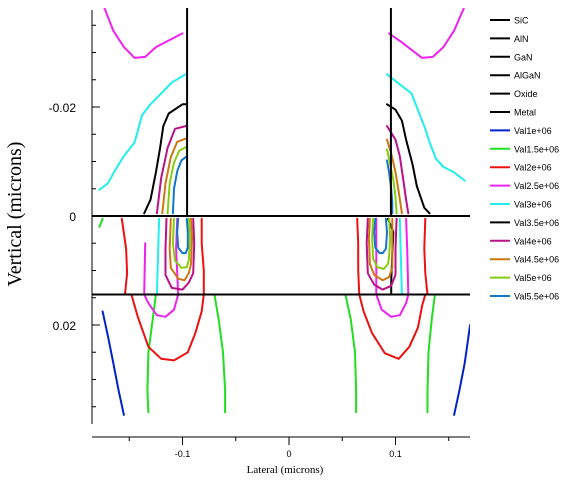 Image resolution: width=576 pixels, height=480 pixels. I want to click on legend-label-oxide: Oxide, so click(526, 94).